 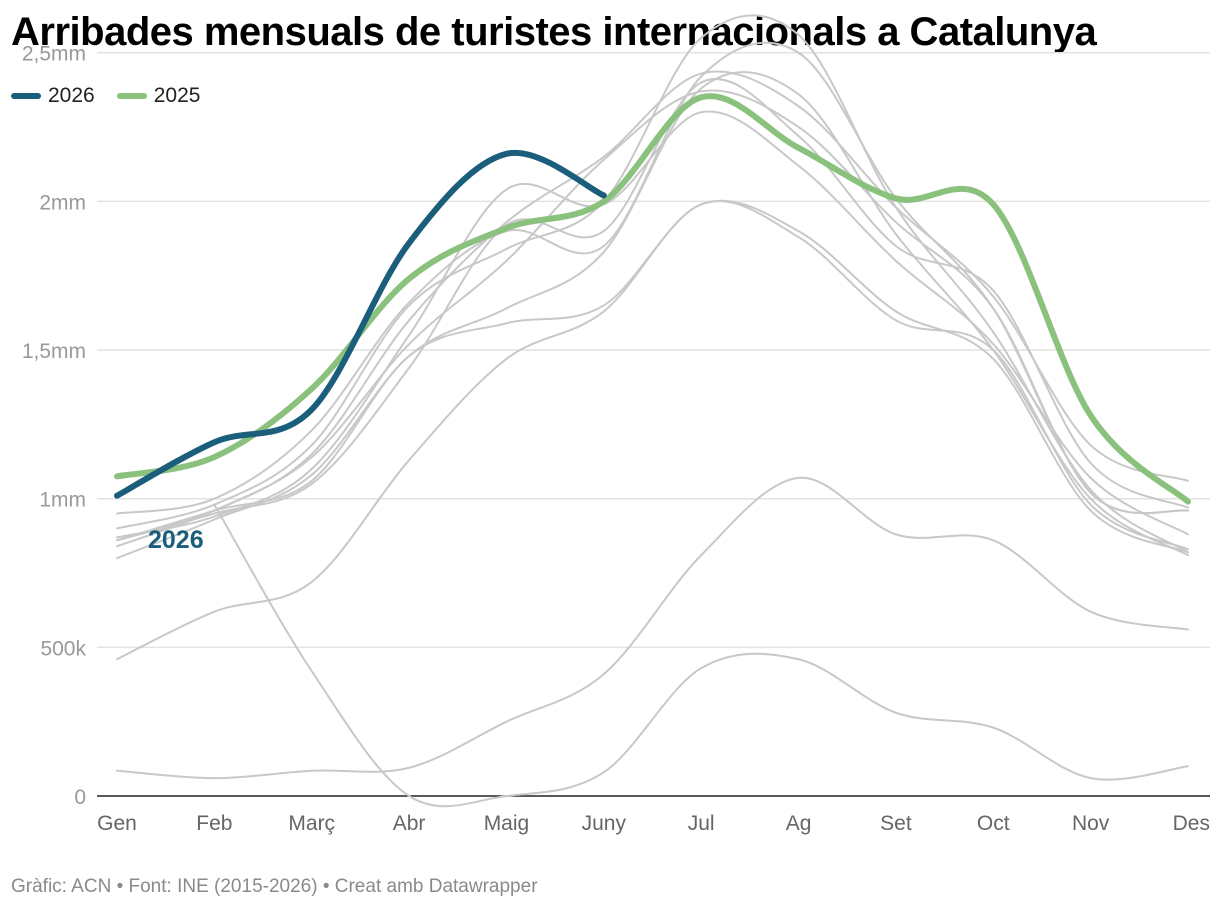 I want to click on x-tick-label: Abr, so click(x=409, y=823).